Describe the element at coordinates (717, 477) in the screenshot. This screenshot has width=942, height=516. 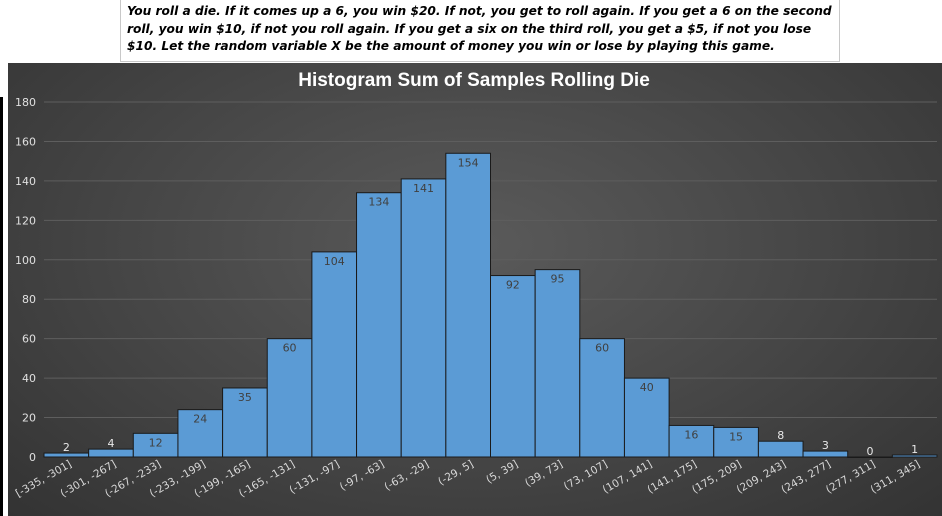
I see `x-tick-label: (175, 209]` at that location.